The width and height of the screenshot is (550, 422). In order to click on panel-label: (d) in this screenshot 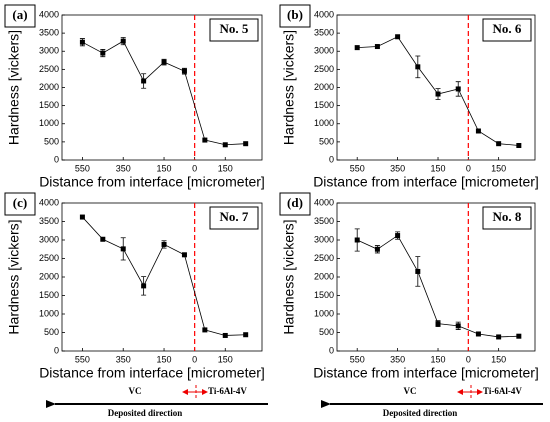, I will do `click(295, 202)`.